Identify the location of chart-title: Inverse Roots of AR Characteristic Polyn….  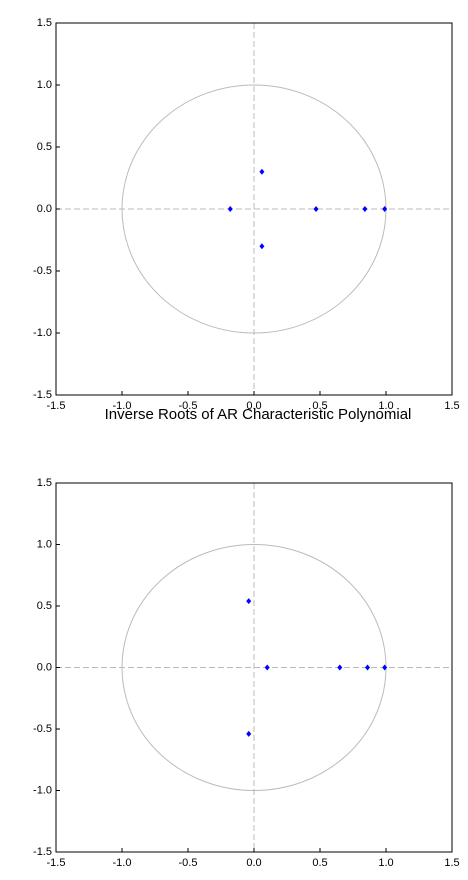
(258, 414).